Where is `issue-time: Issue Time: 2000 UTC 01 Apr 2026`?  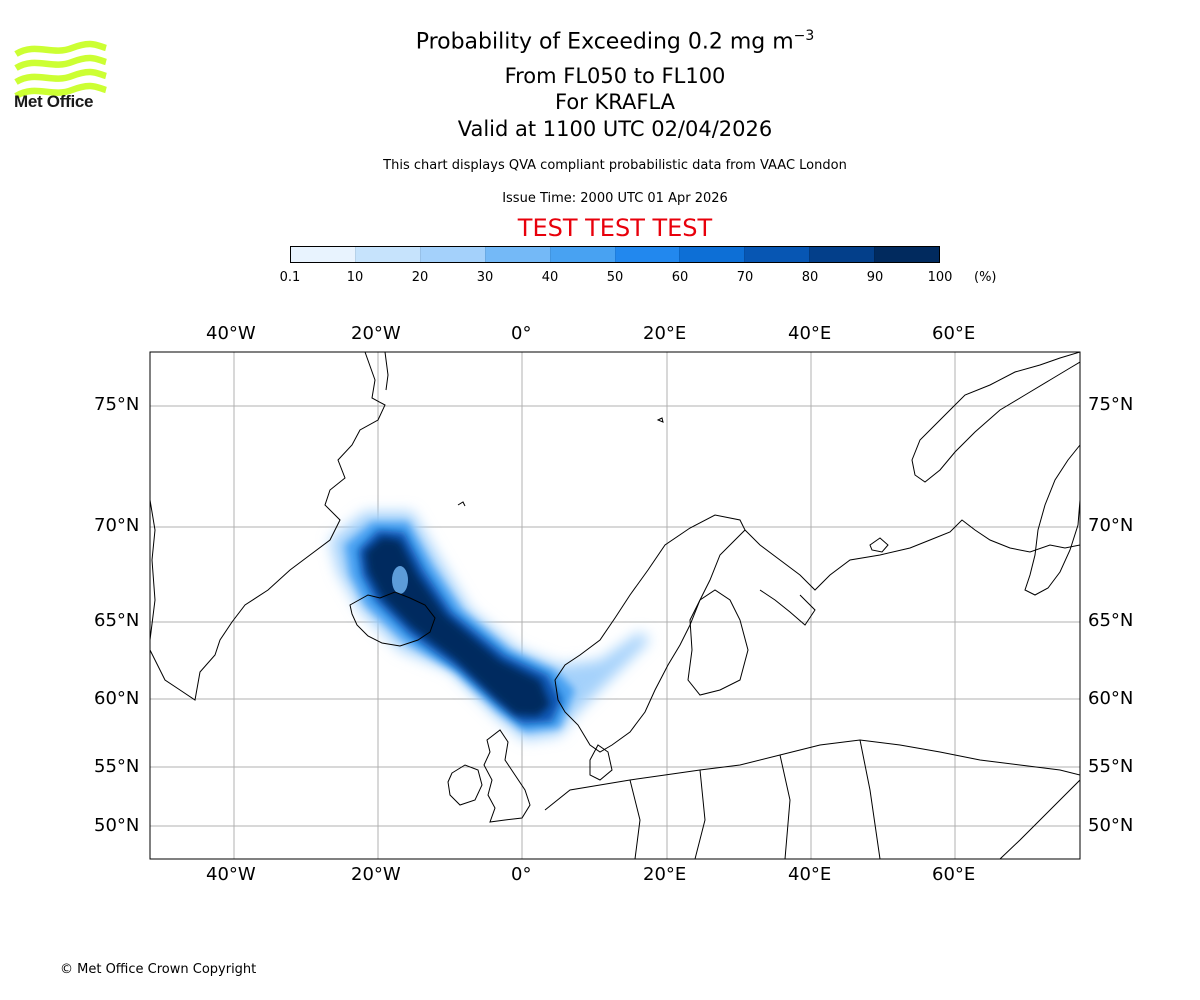 issue-time: Issue Time: 2000 UTC 01 Apr 2026 is located at coordinates (615, 198).